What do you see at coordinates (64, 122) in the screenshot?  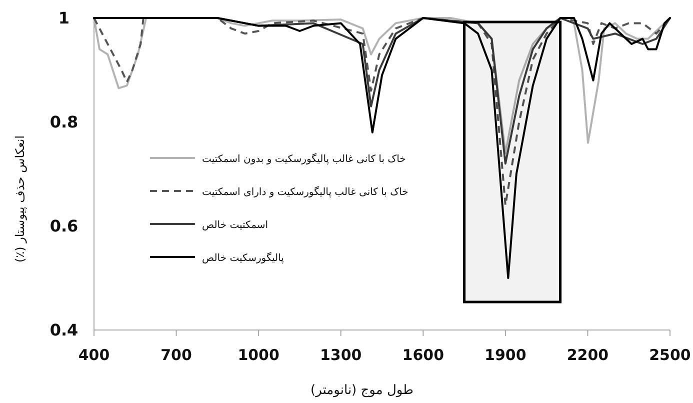 I see `y-tick-label: 0.8` at bounding box center [64, 122].